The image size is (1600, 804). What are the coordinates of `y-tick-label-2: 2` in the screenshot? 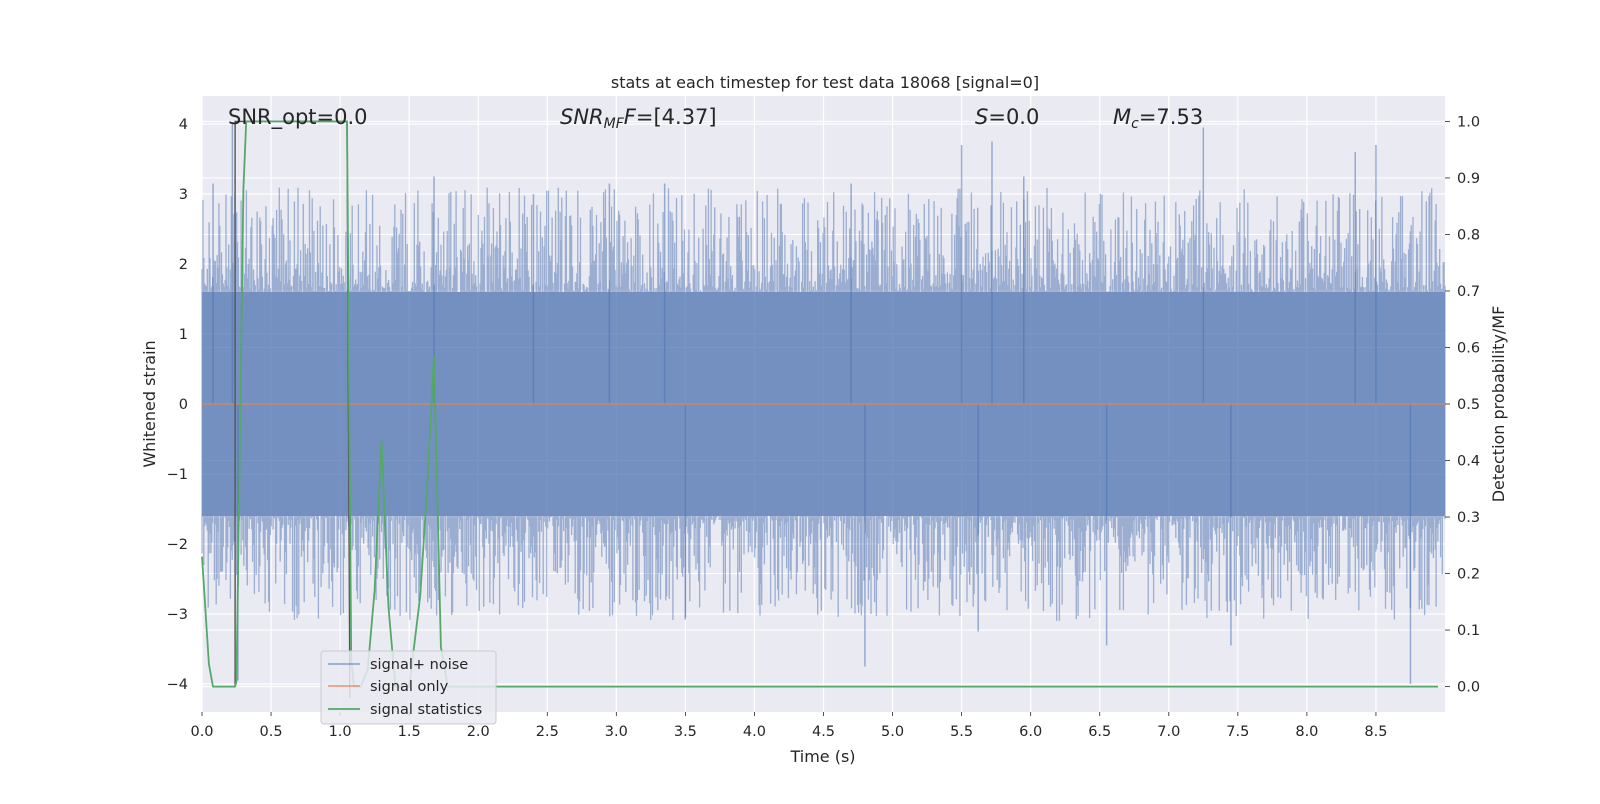 It's located at (183, 265).